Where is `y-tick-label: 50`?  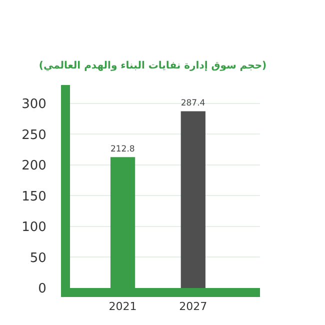
y-tick-label: 50 is located at coordinates (38, 258).